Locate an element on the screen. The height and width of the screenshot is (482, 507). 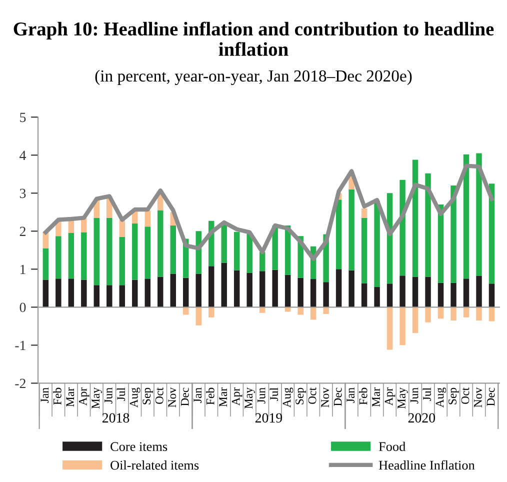
legend-label: Oil-related items is located at coordinates (154, 465).